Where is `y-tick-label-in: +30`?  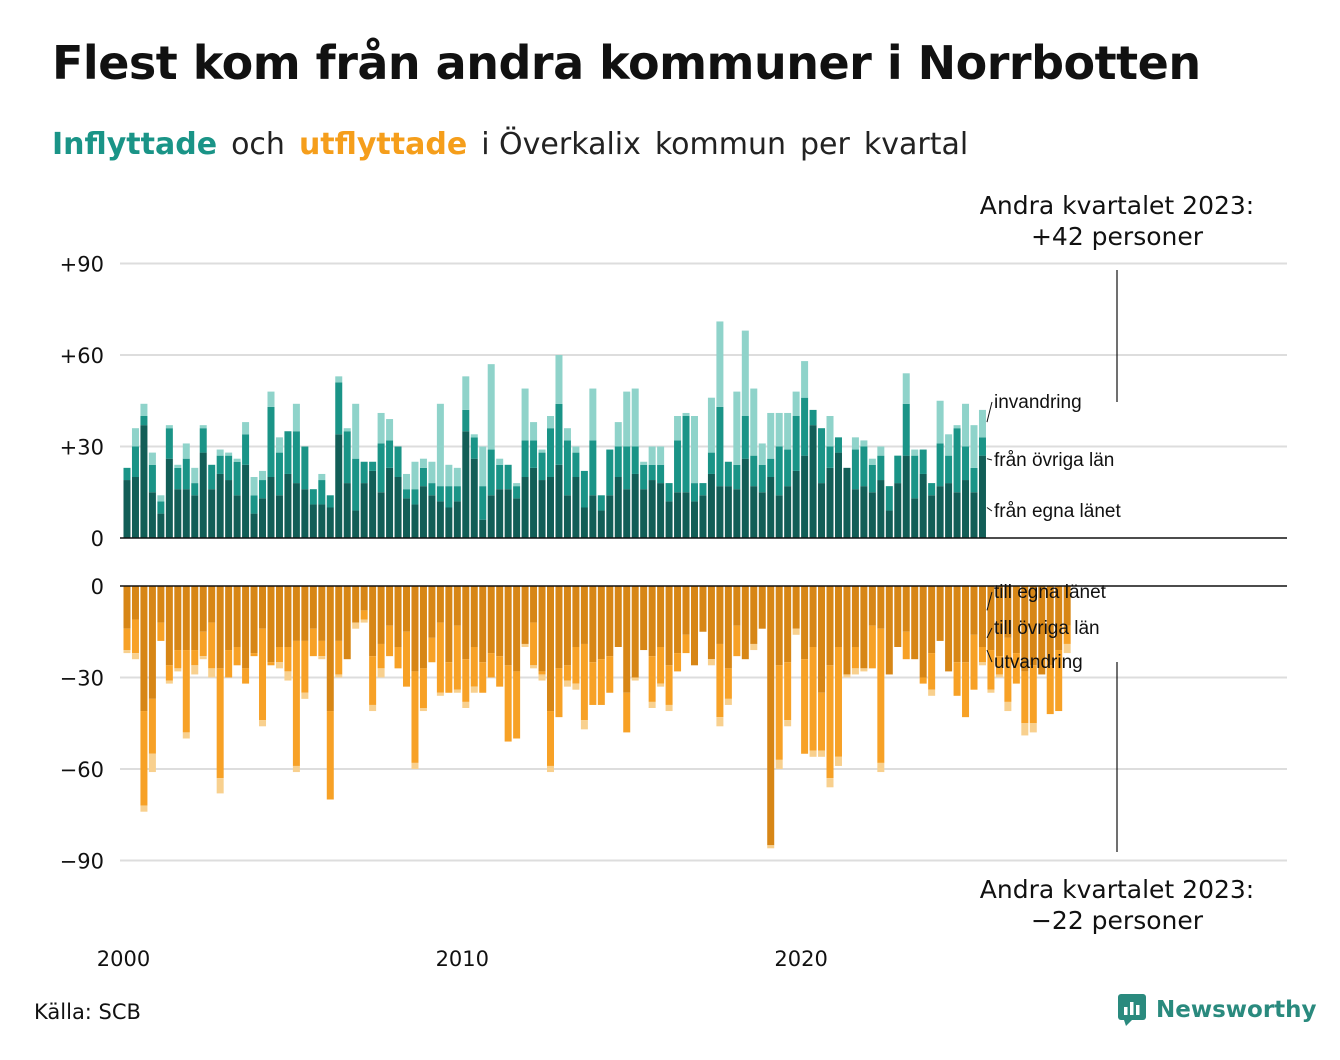
y-tick-label-in: +30 is located at coordinates (82, 448).